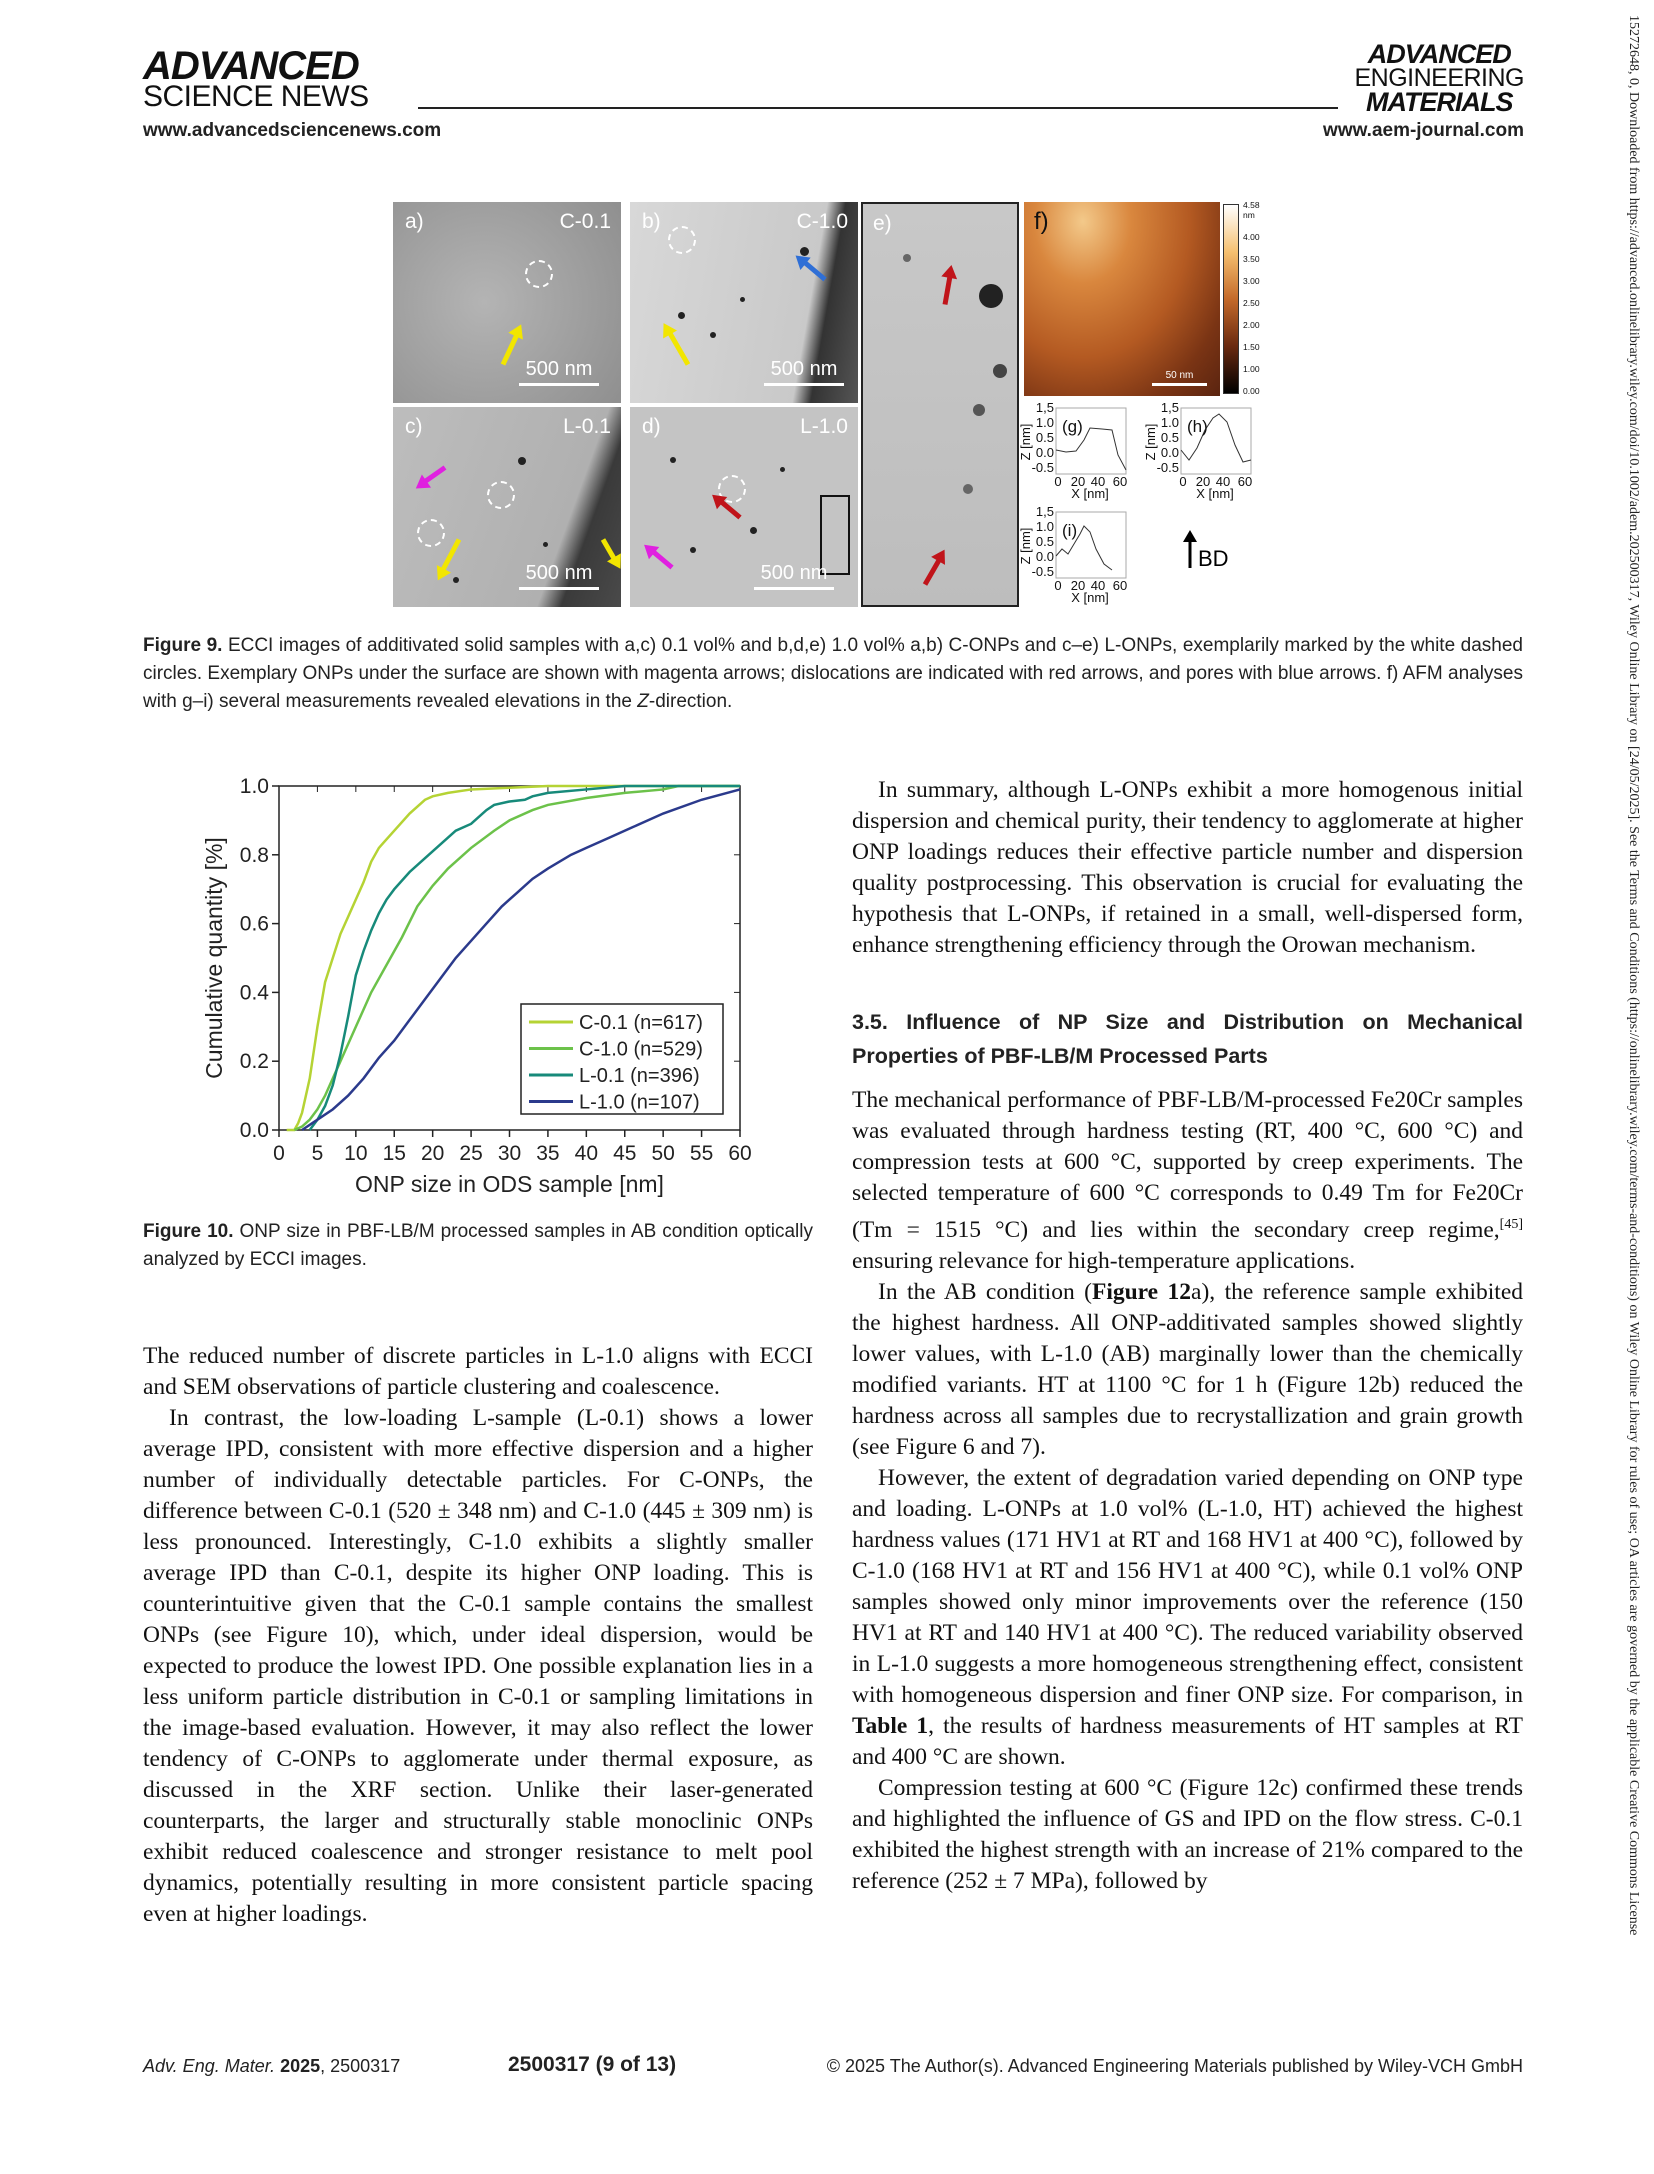 The width and height of the screenshot is (1654, 2174). What do you see at coordinates (985, 1291) in the screenshot?
I see `text: In the AB condition (` at bounding box center [985, 1291].